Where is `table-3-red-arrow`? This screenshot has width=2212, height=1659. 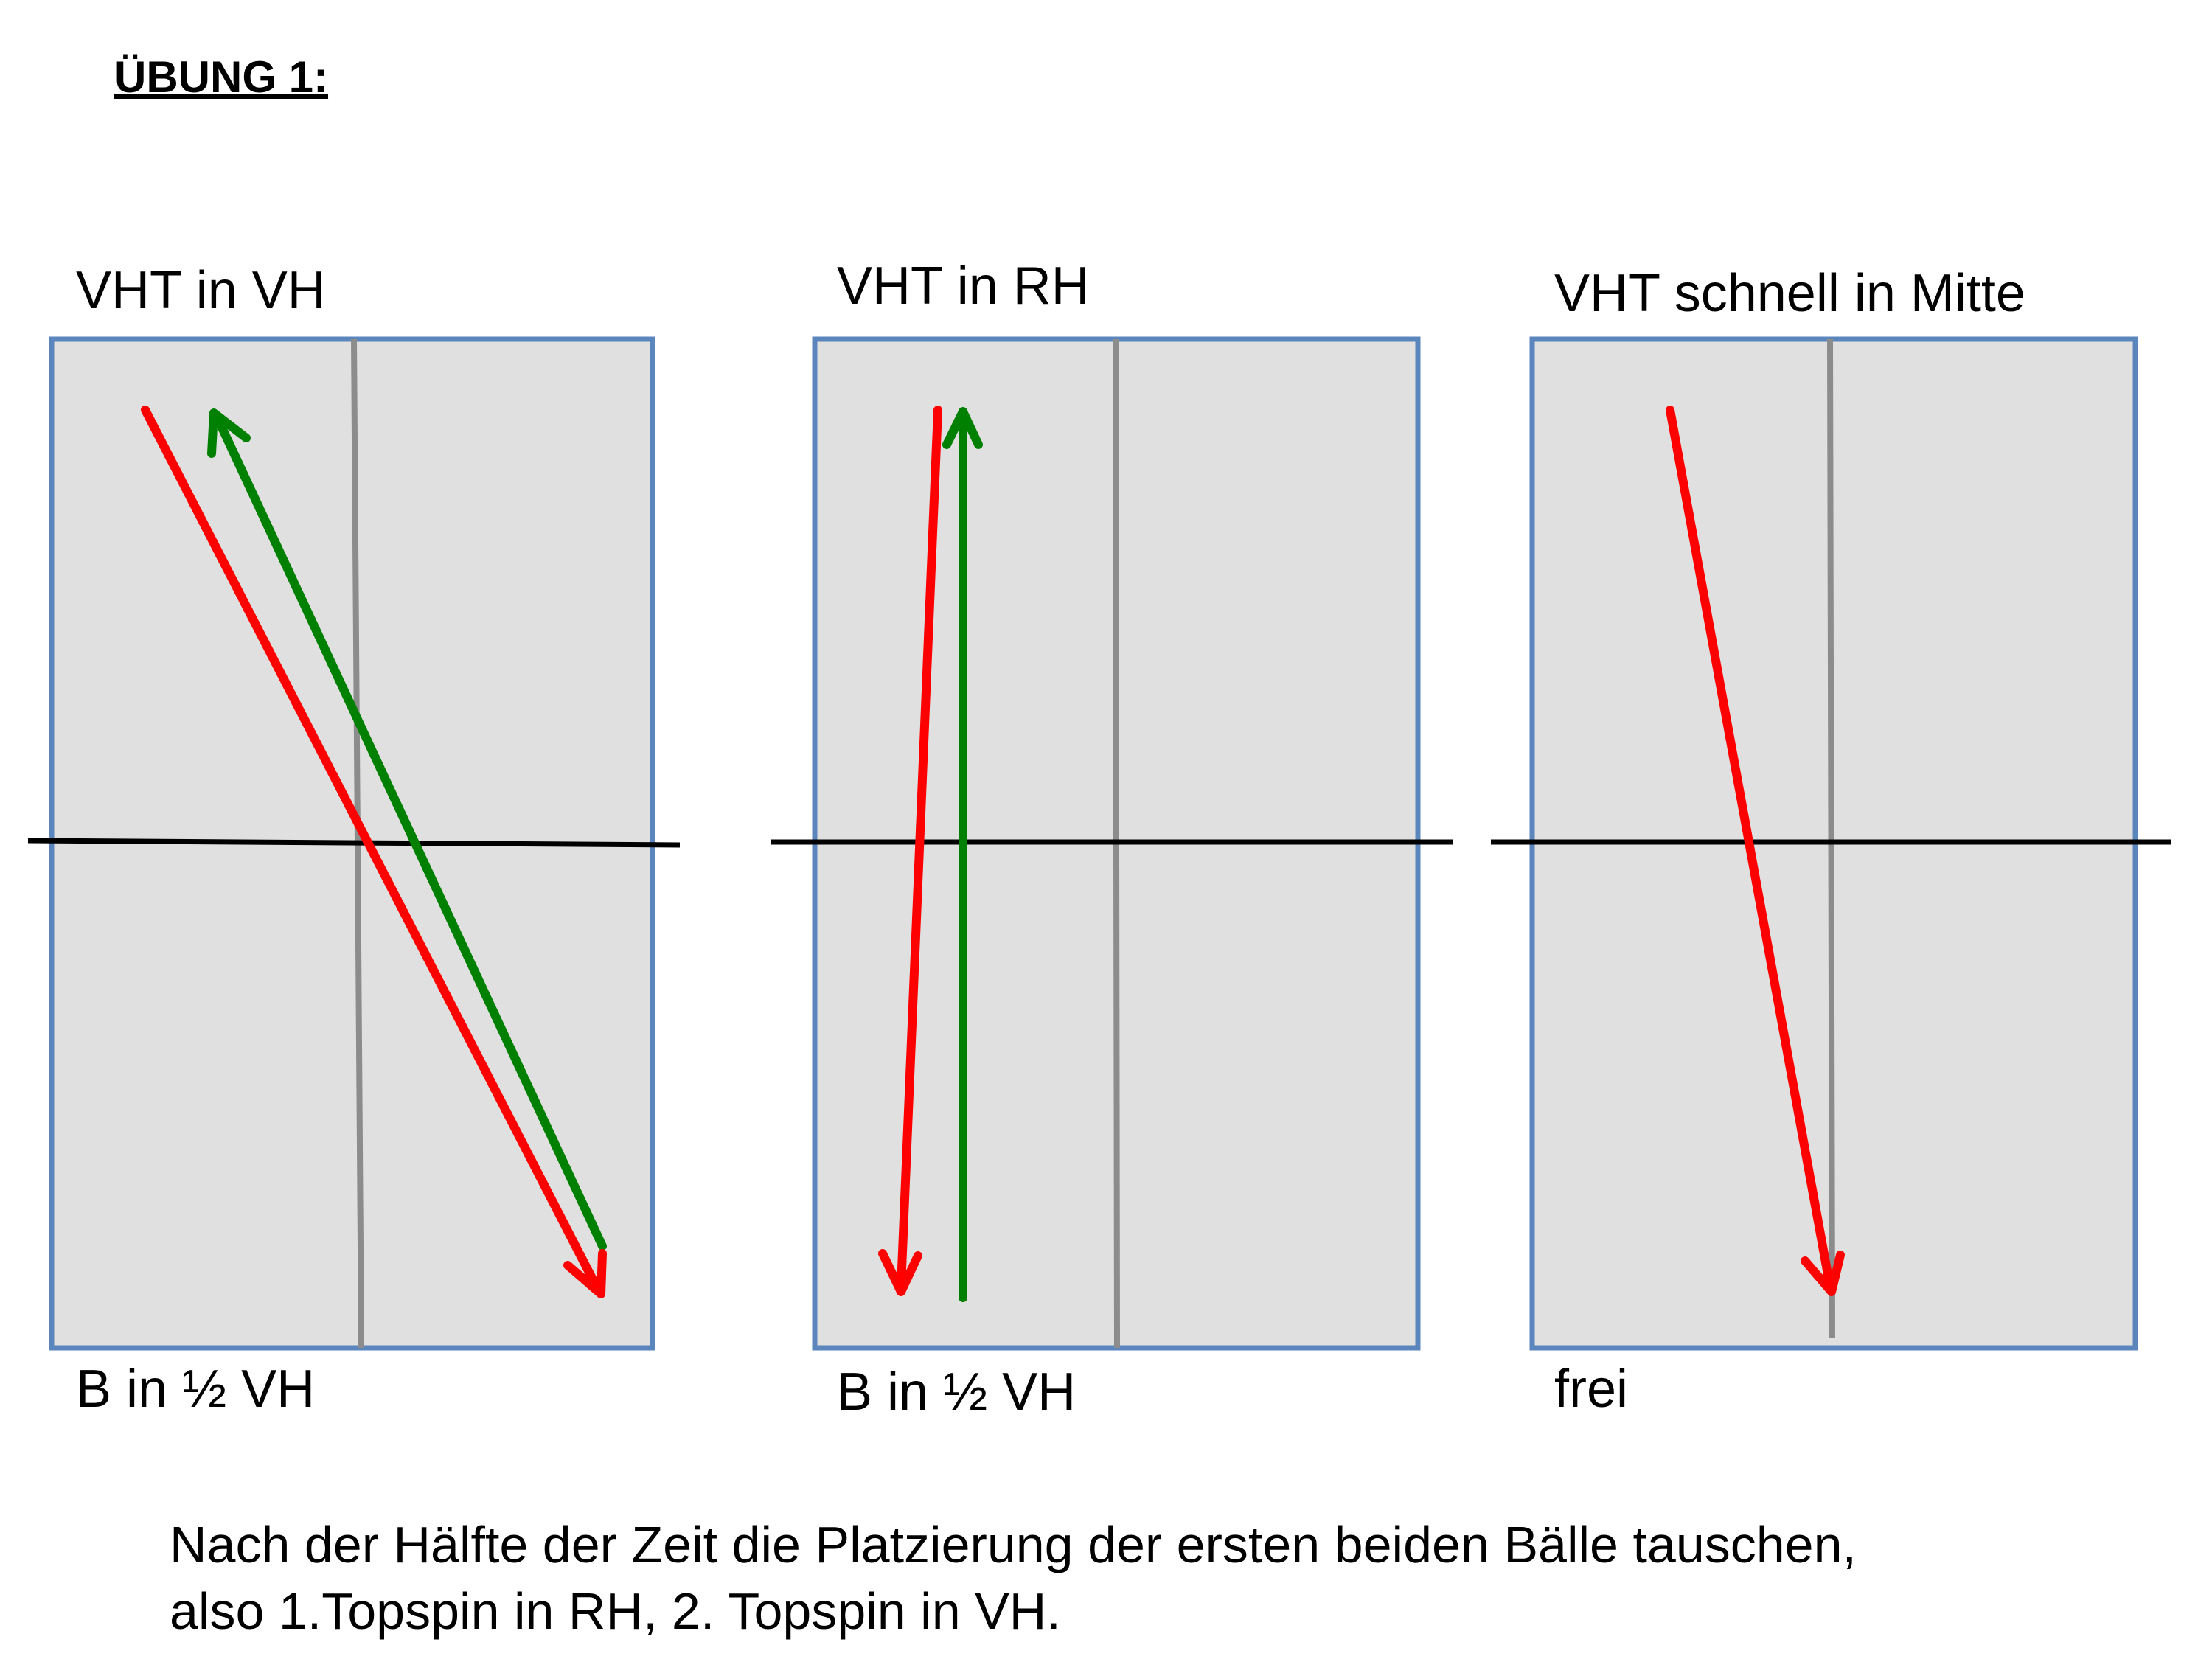
table-3-red-arrow is located at coordinates (1755, 851).